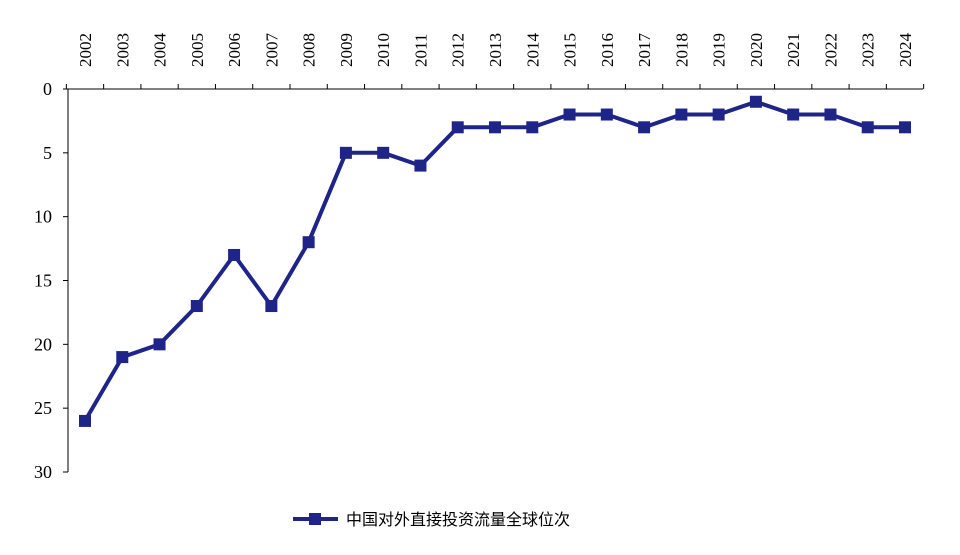 Image resolution: width=960 pixels, height=555 pixels. What do you see at coordinates (570, 50) in the screenshot?
I see `x-tick-label: 2015` at bounding box center [570, 50].